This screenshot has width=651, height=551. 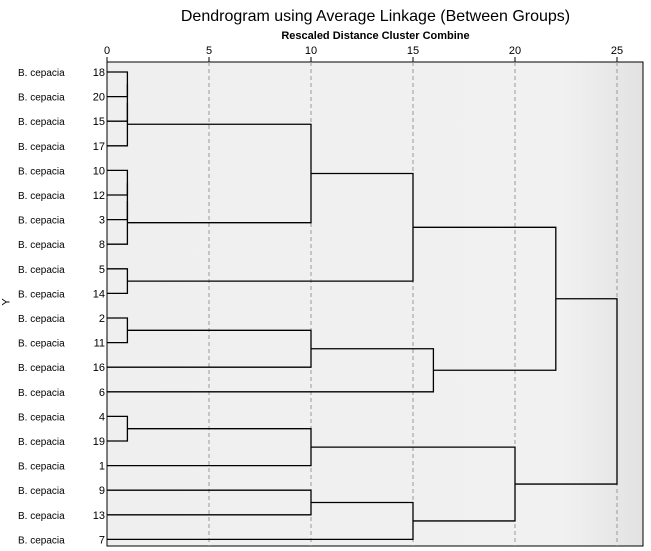 What do you see at coordinates (99, 171) in the screenshot?
I see `case-number: 10` at bounding box center [99, 171].